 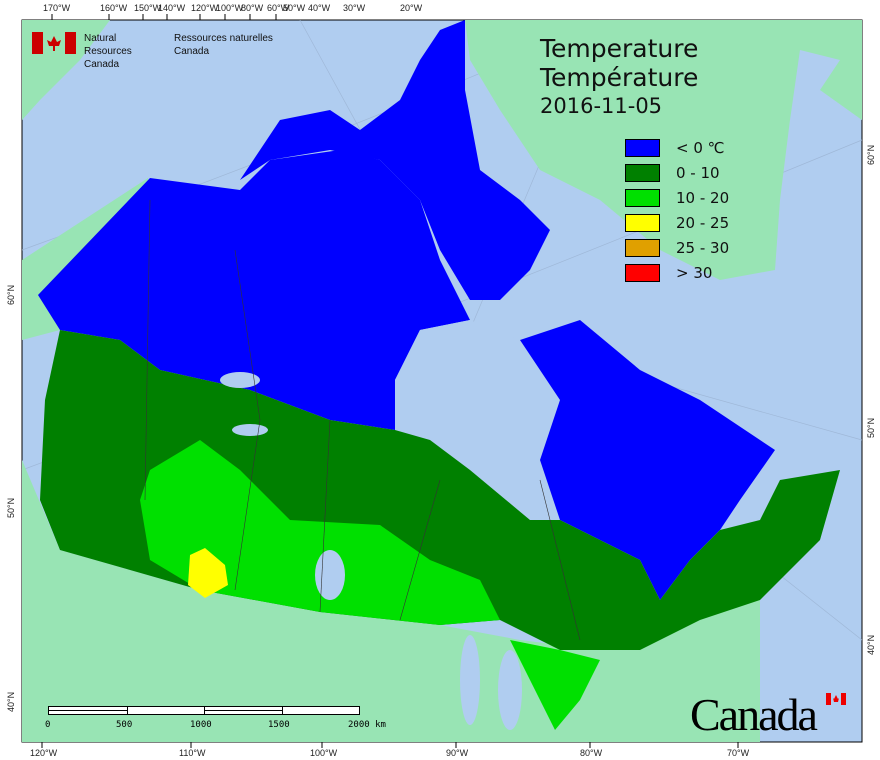 I want to click on legend-label: 10 - 20, so click(x=703, y=197).